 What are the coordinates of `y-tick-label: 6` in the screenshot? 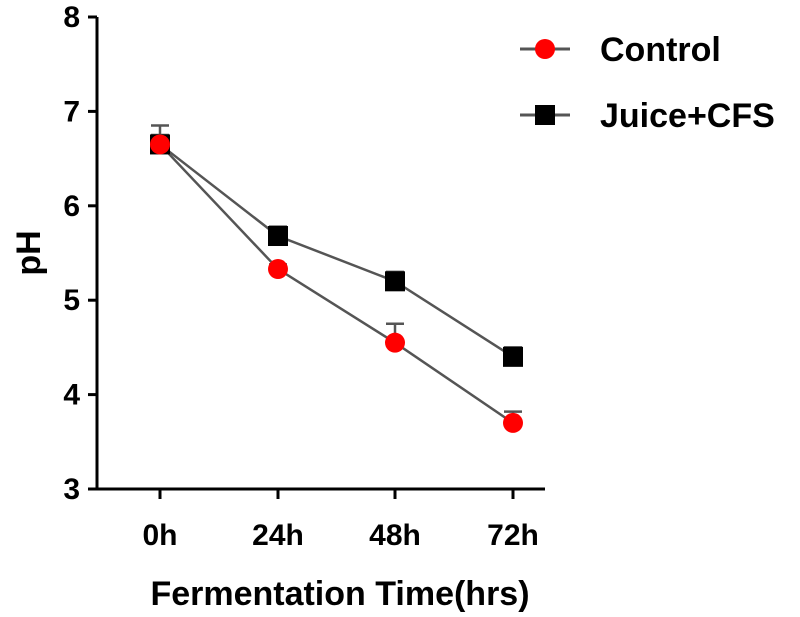 It's located at (71, 206).